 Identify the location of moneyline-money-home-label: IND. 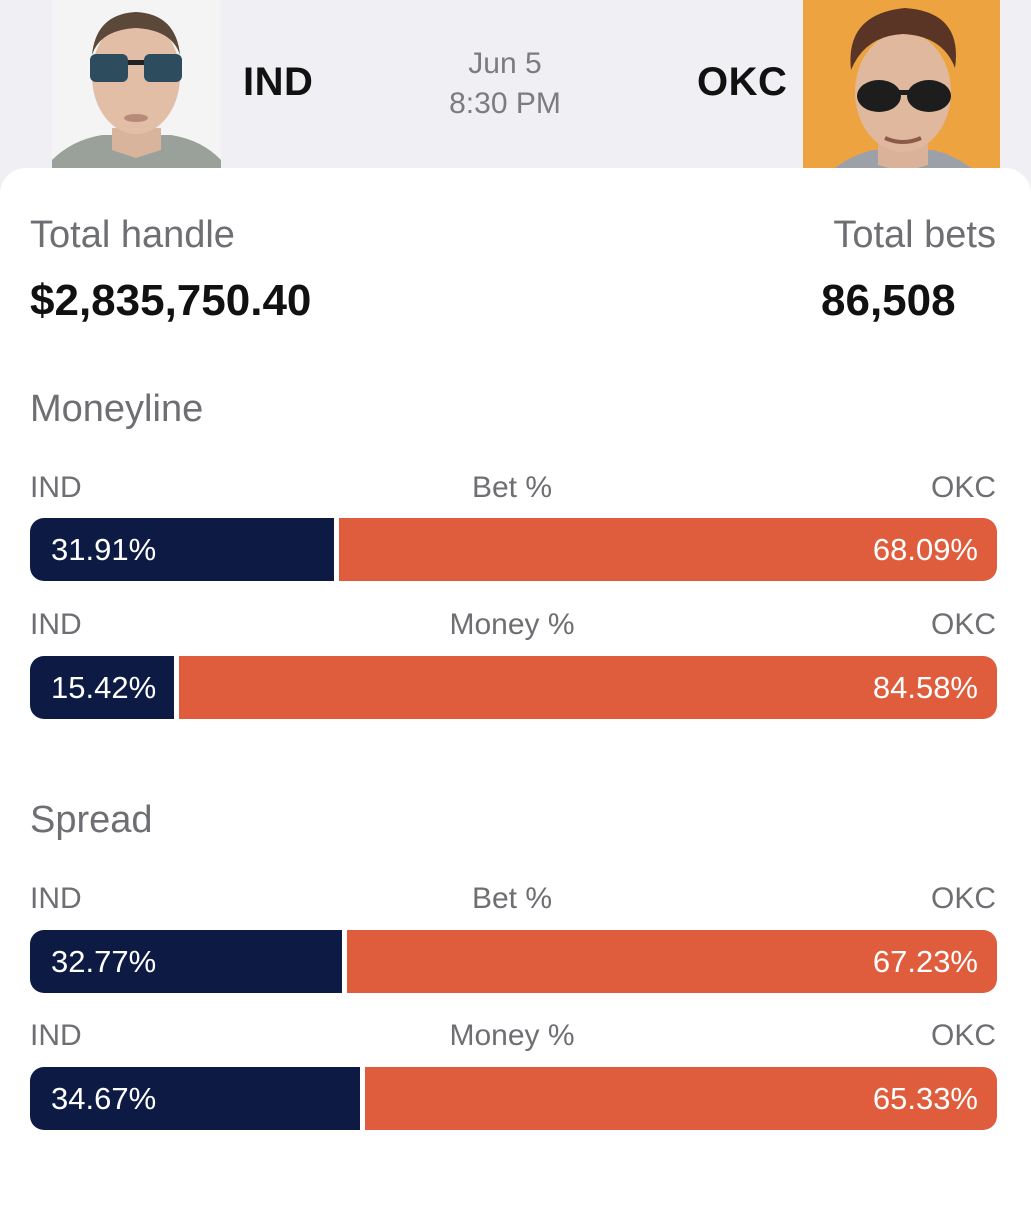
(56, 624).